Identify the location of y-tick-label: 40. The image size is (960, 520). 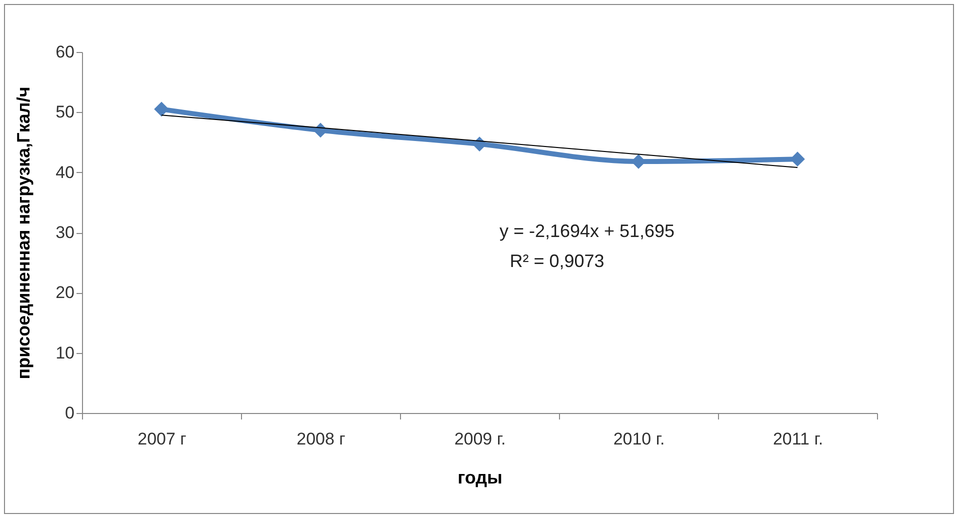
(65, 172).